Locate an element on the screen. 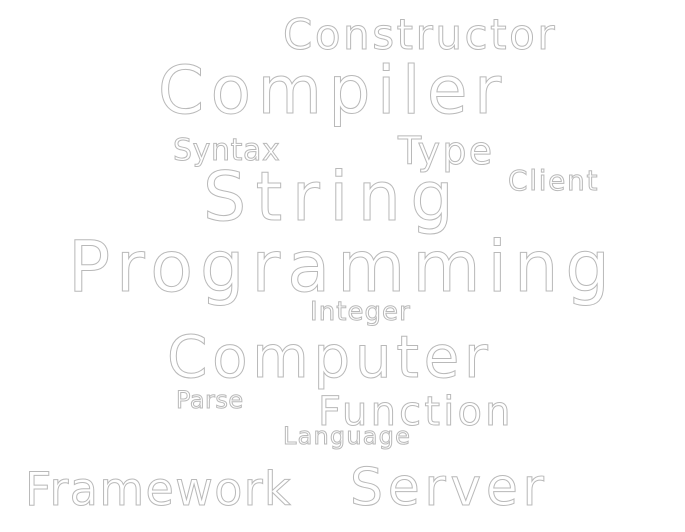 The width and height of the screenshot is (685, 532). word-language: Language is located at coordinates (347, 436).